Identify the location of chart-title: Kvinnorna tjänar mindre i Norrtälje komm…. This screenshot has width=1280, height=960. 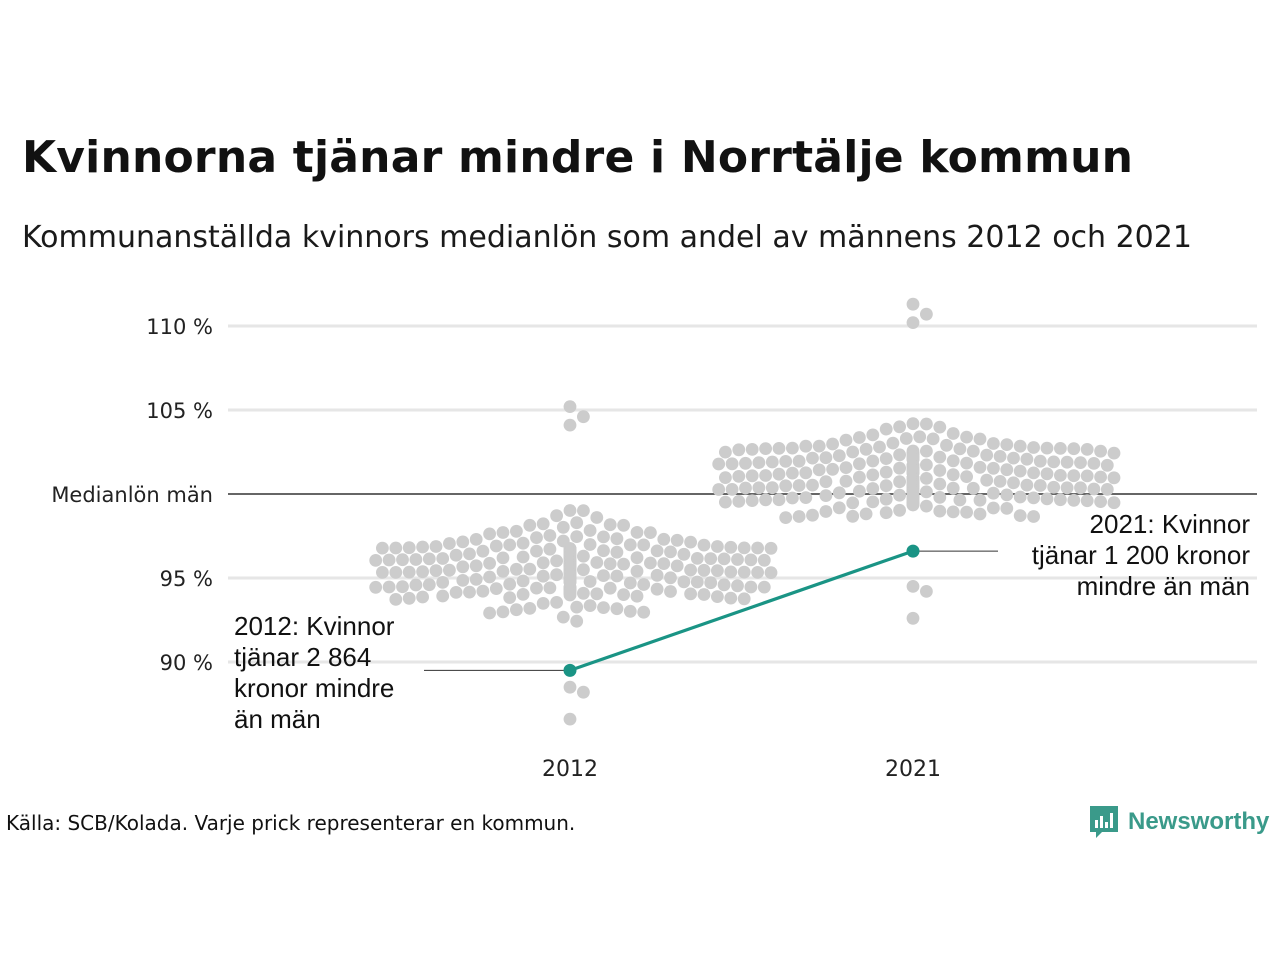
(578, 157).